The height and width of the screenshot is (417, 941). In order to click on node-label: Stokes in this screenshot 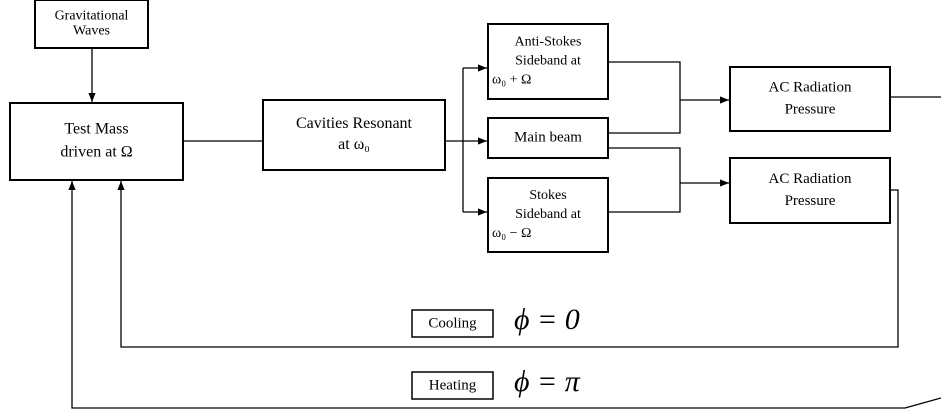, I will do `click(547, 195)`.